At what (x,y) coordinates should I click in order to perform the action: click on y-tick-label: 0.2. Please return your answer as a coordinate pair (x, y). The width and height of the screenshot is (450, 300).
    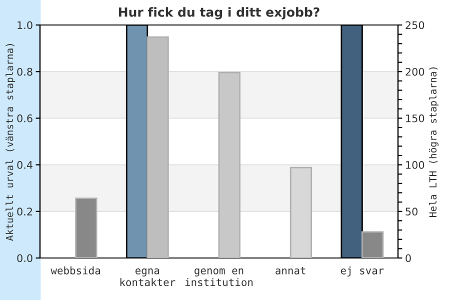
    Looking at the image, I should click on (24, 212).